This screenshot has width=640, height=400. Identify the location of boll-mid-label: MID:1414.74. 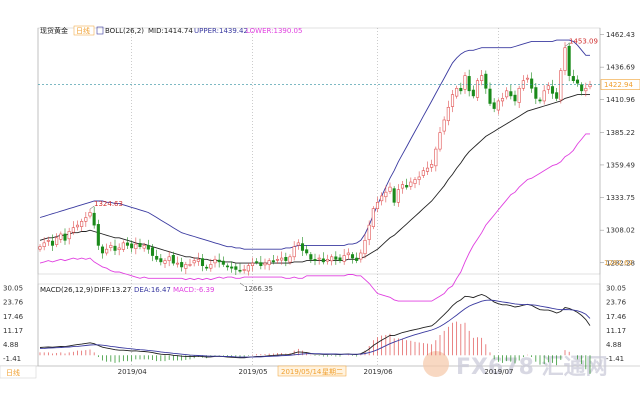
(170, 31).